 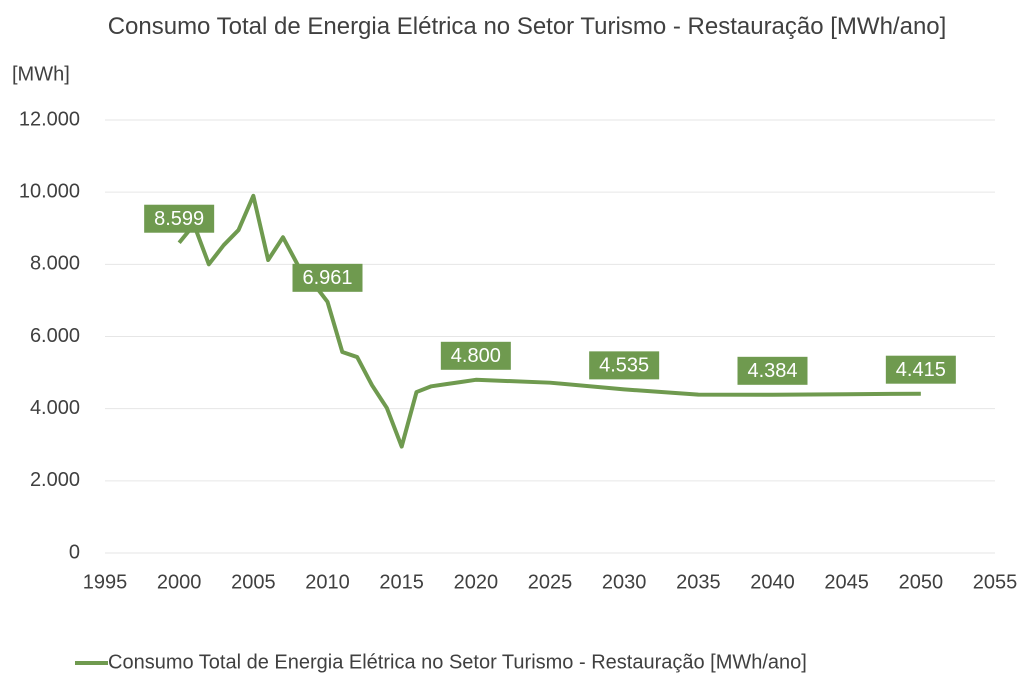 What do you see at coordinates (476, 582) in the screenshot?
I see `x-tick-label: 2020` at bounding box center [476, 582].